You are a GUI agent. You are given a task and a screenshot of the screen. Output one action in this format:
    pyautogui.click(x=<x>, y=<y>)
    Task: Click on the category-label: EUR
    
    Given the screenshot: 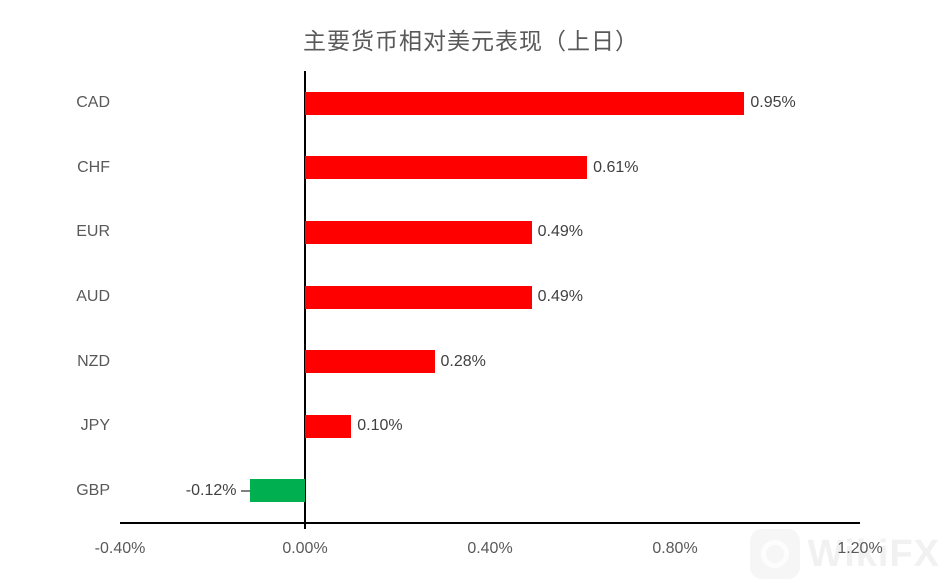 What is the action you would take?
    pyautogui.click(x=93, y=232)
    